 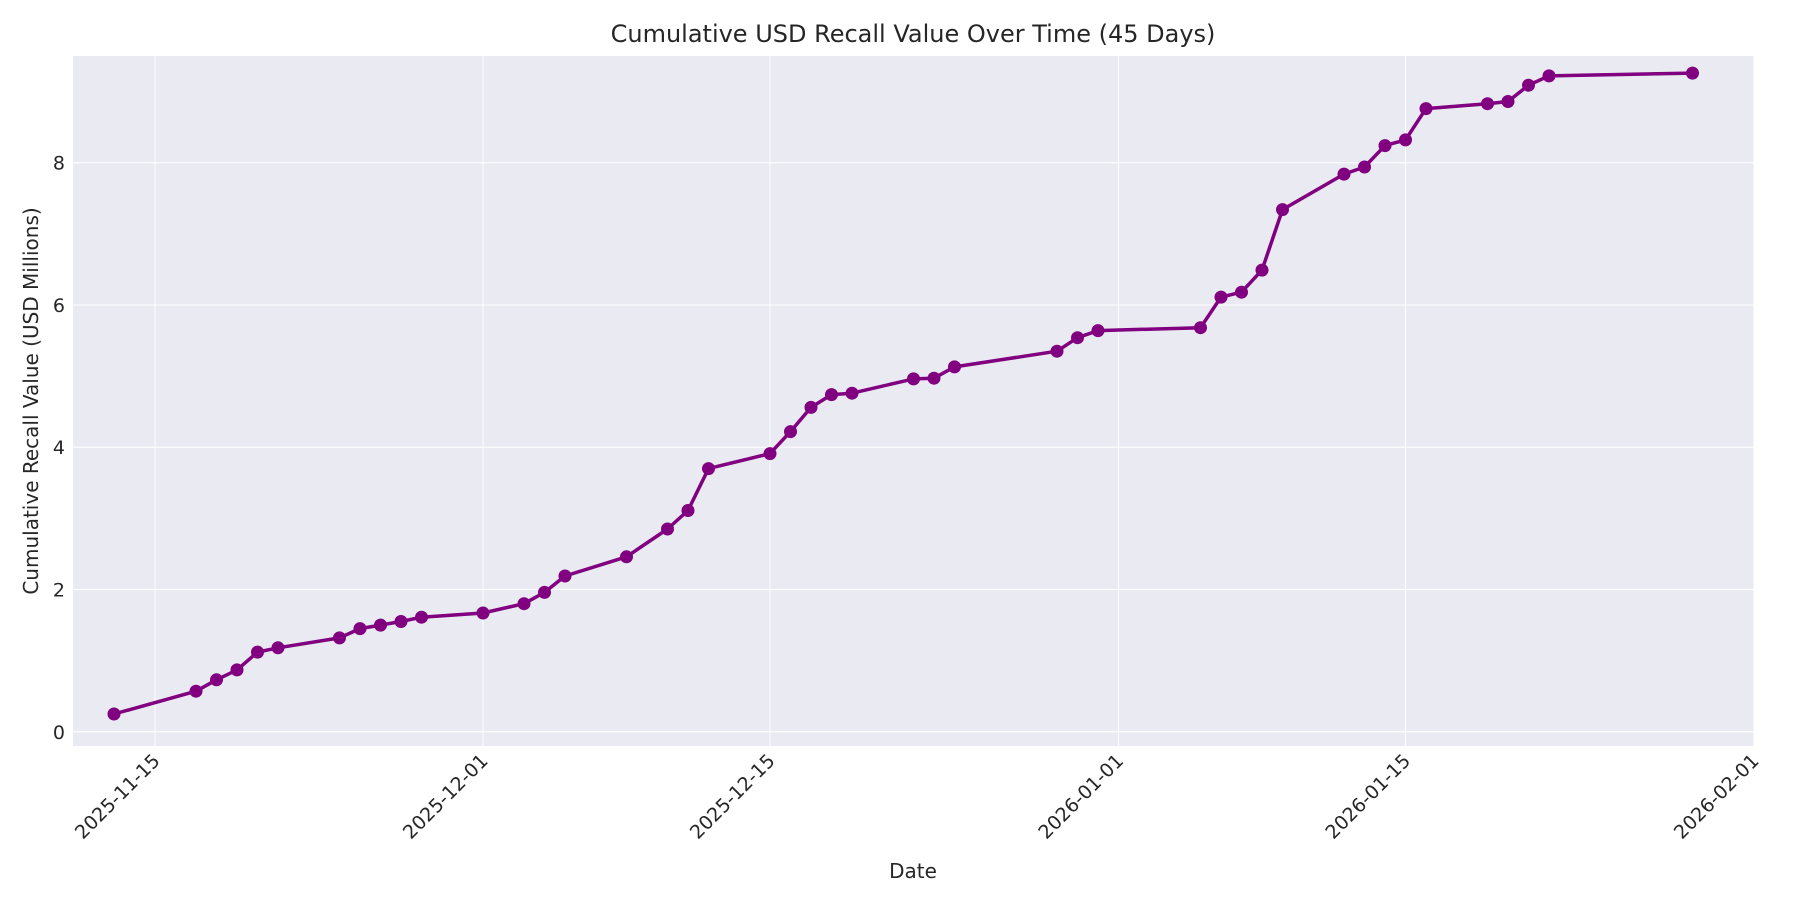 I want to click on y-tick-label: 4, so click(x=59, y=448).